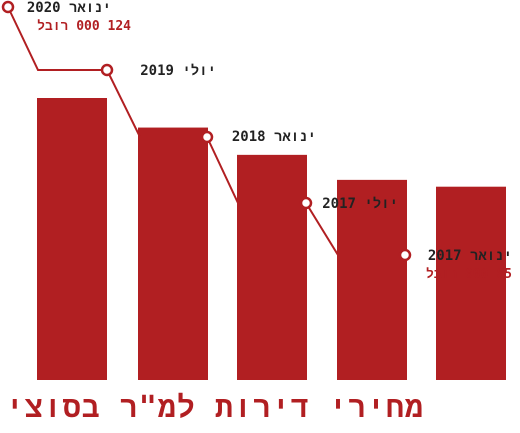 Image resolution: width=520 pixels, height=433 pixels. I want to click on category-label-0: ינואר 2020, so click(69, 8).